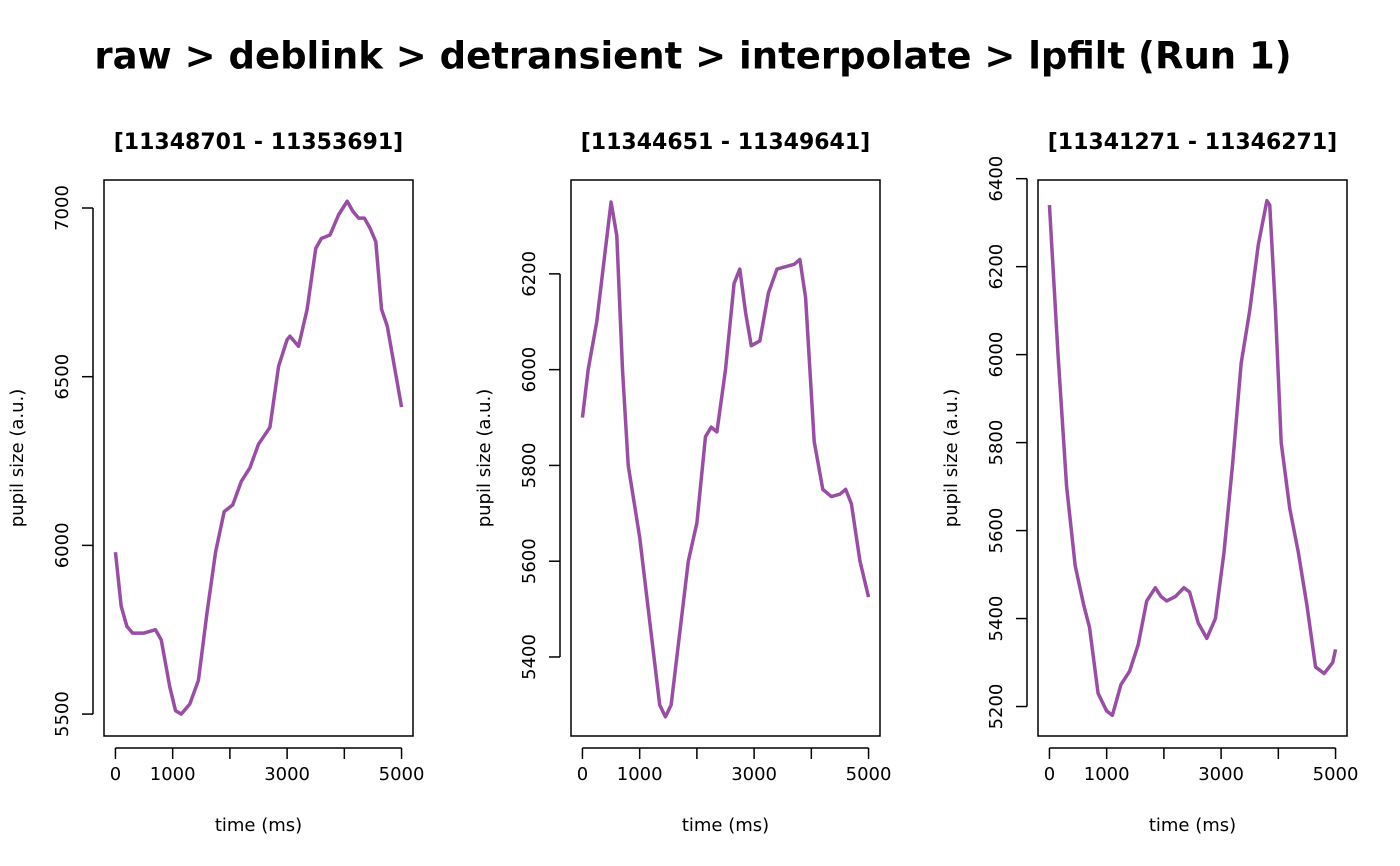  What do you see at coordinates (62, 377) in the screenshot?
I see `y-tick-label: 6500` at bounding box center [62, 377].